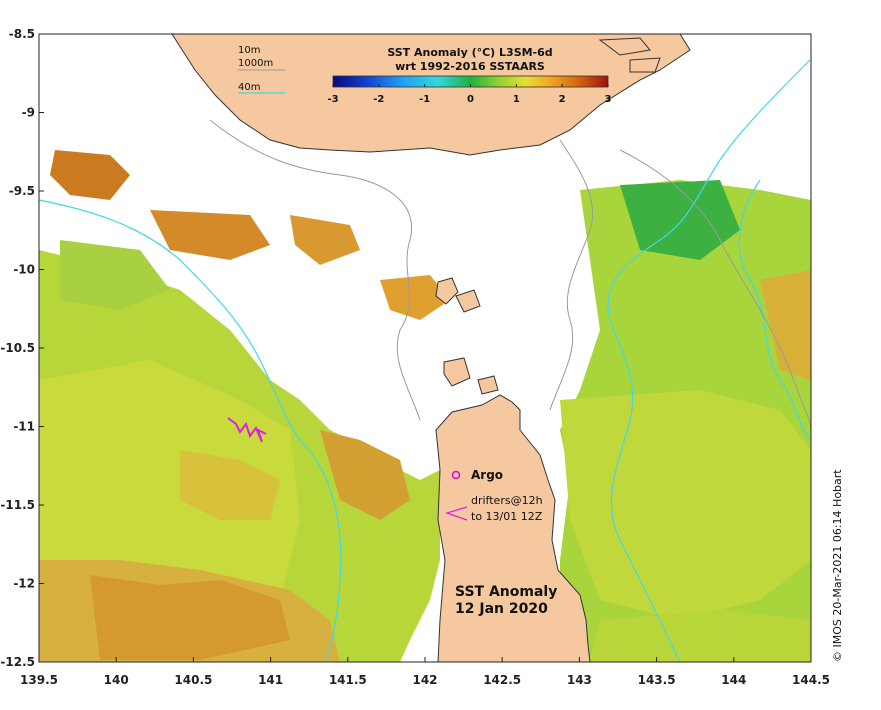 This screenshot has height=710, width=881. I want to click on new-guinea-land, so click(431, 94).